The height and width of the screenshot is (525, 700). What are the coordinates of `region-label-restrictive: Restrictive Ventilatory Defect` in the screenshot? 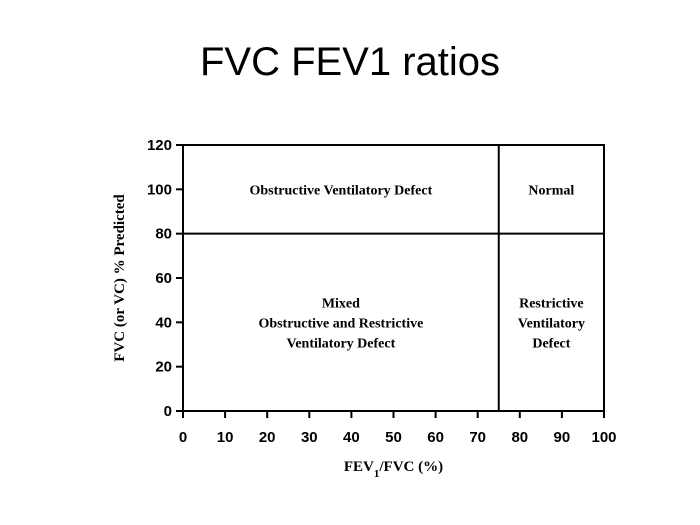 It's located at (551, 323).